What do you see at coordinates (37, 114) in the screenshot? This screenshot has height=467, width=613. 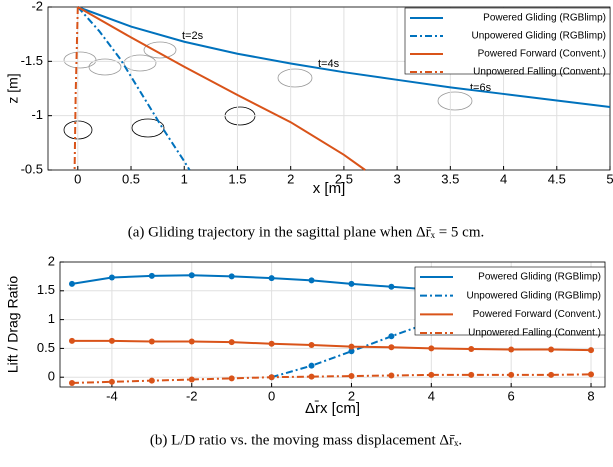 I see `y-tick-label: -1` at bounding box center [37, 114].